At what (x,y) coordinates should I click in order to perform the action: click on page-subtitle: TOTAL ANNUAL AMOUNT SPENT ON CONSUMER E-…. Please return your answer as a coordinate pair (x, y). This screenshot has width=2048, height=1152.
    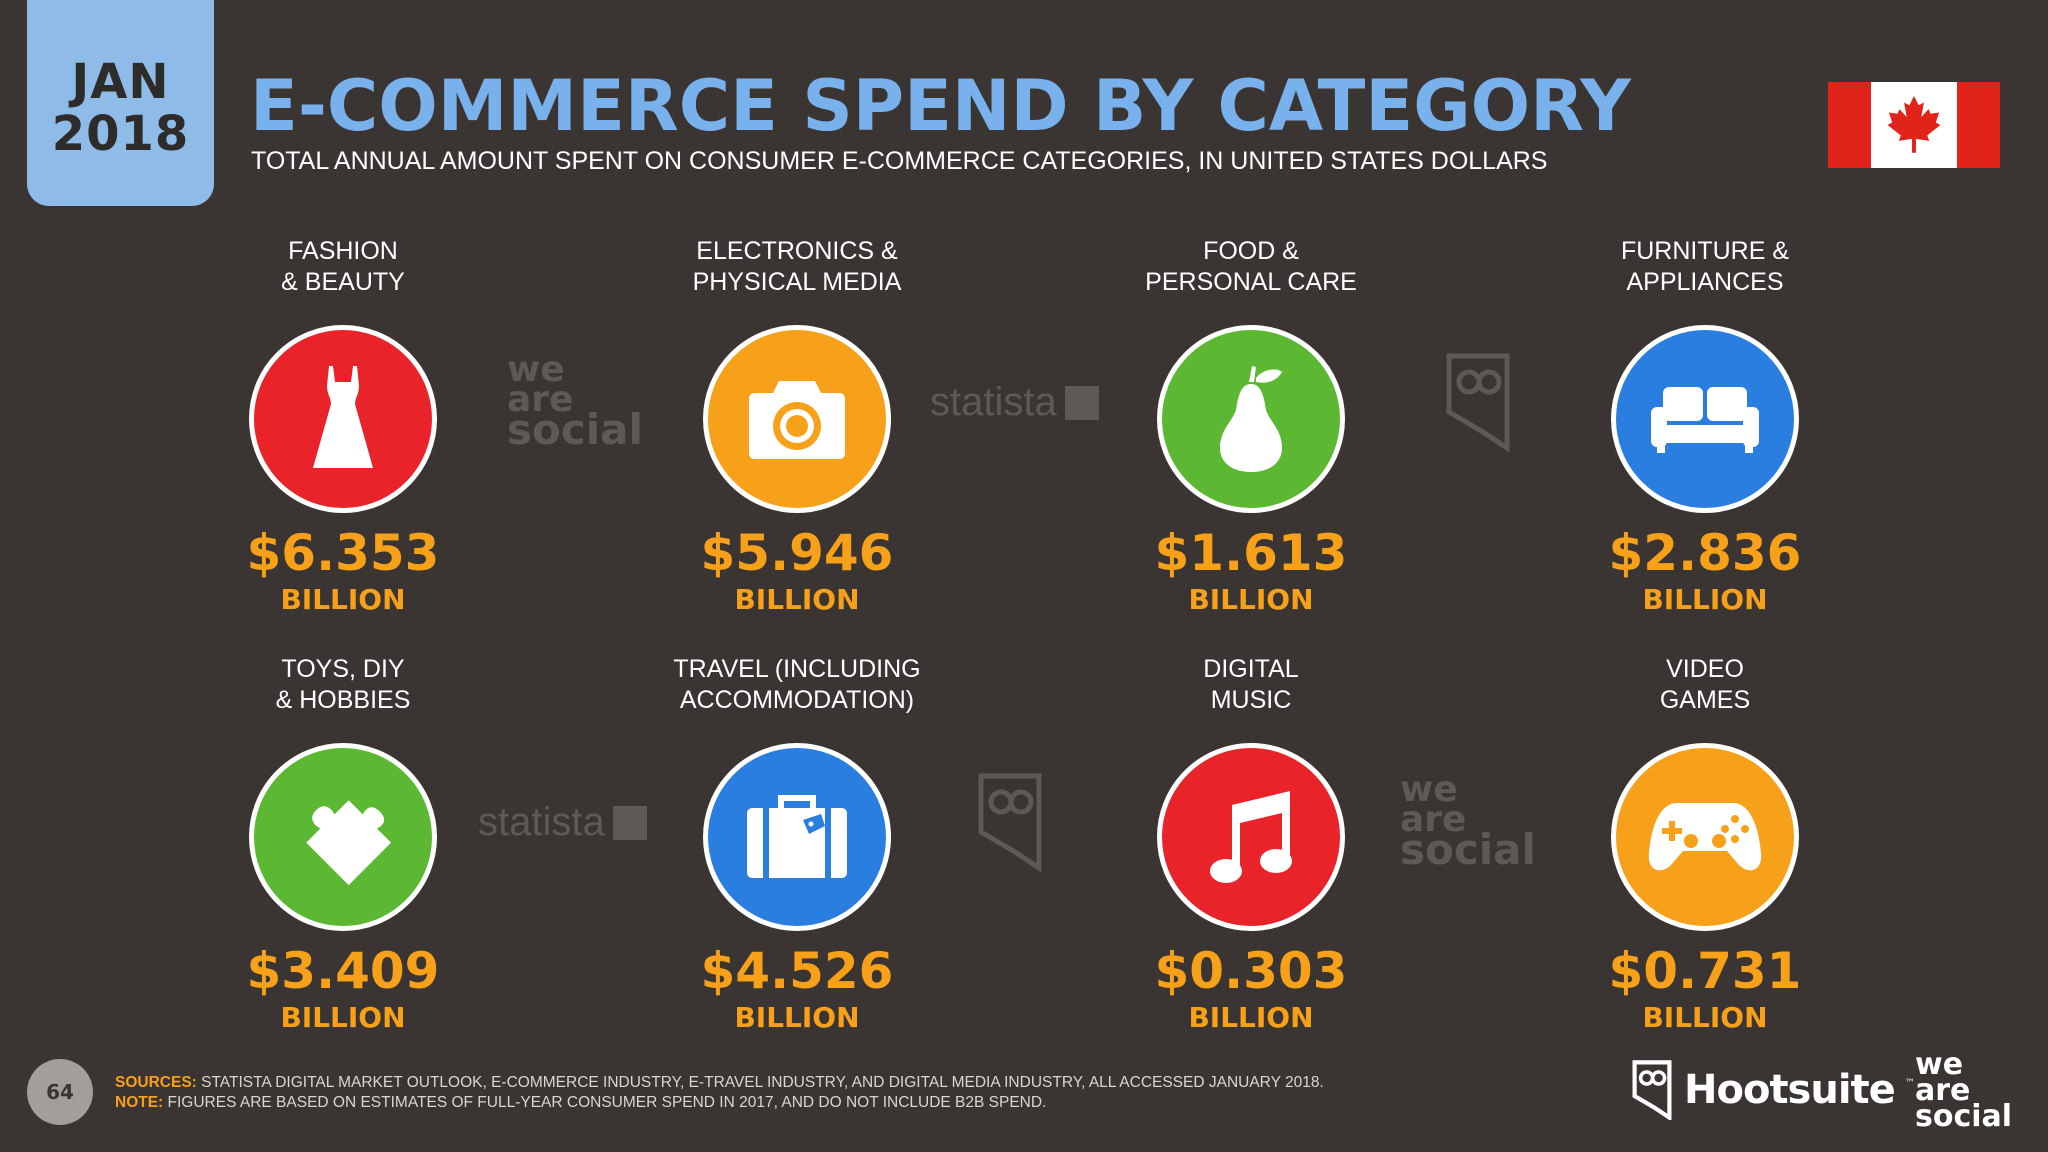
    Looking at the image, I should click on (899, 161).